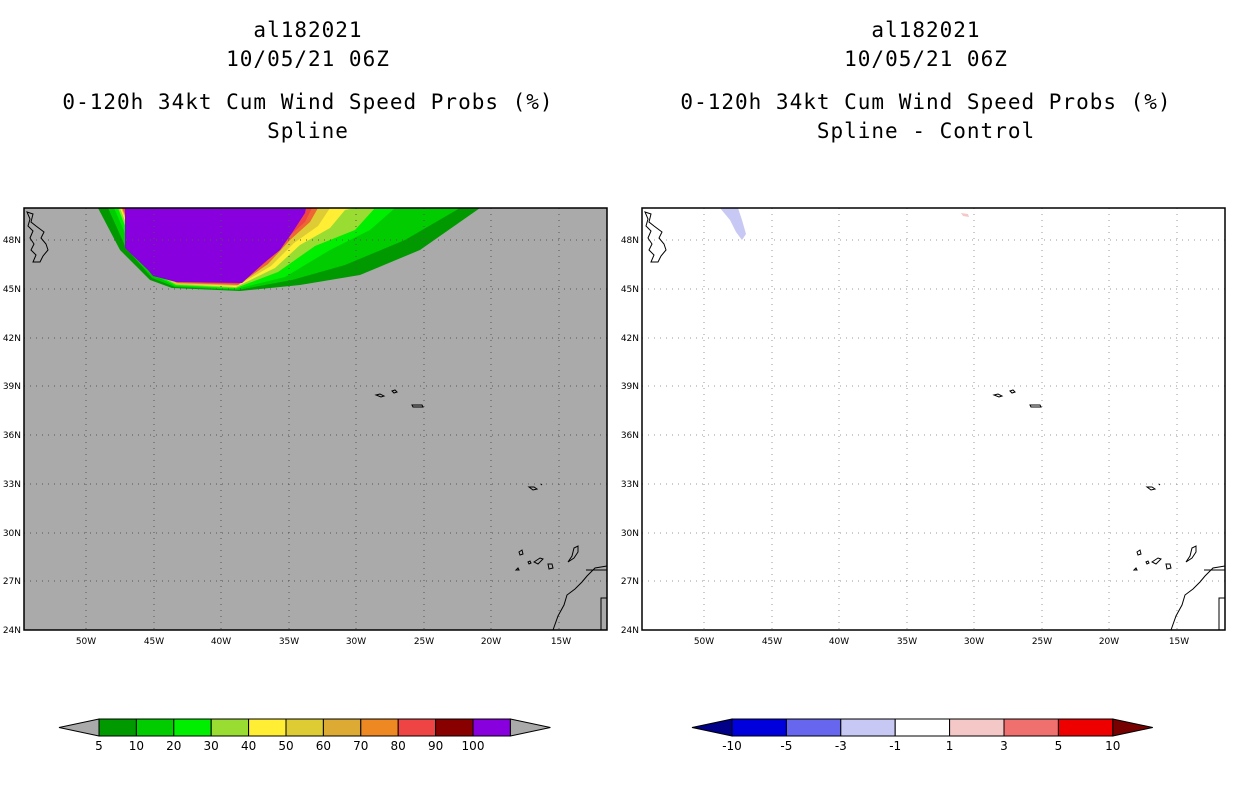  Describe the element at coordinates (732, 746) in the screenshot. I see `colorbar-label: -10` at that location.